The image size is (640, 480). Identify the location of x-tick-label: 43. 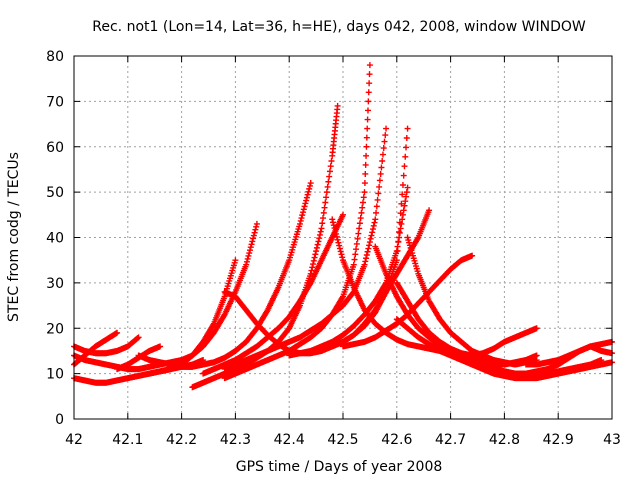
(612, 440).